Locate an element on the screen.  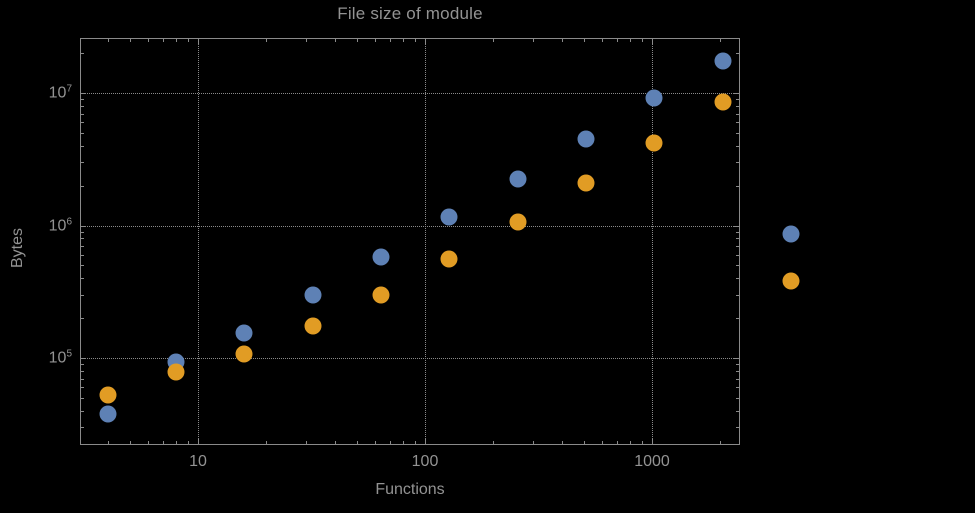
y-tick-label: 10⁶ is located at coordinates (60, 225).